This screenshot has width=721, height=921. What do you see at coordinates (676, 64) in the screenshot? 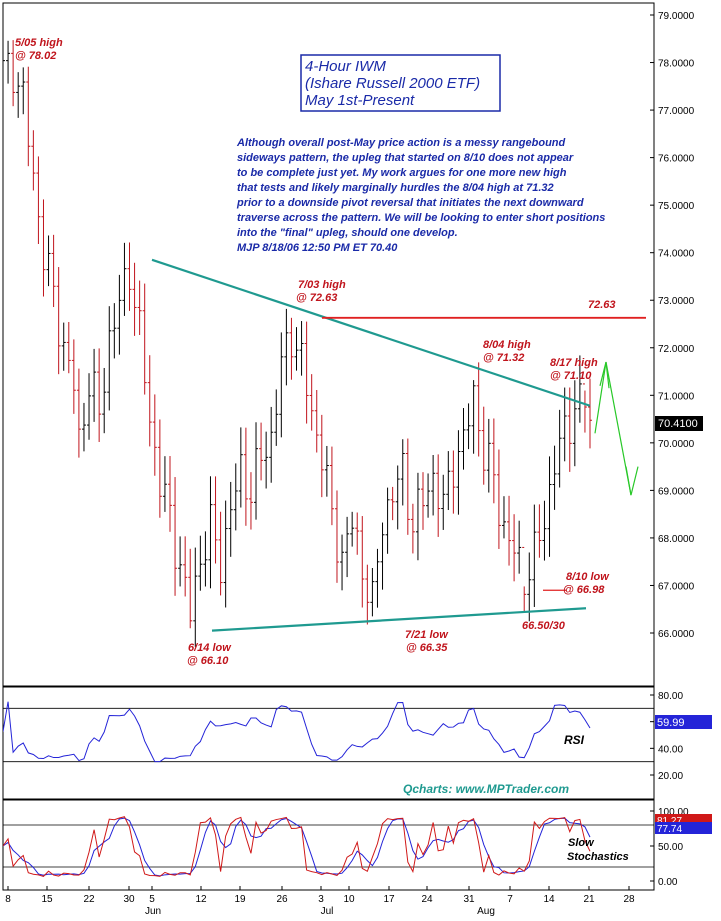
I see `price-tick-label: 78.0000` at bounding box center [676, 64].